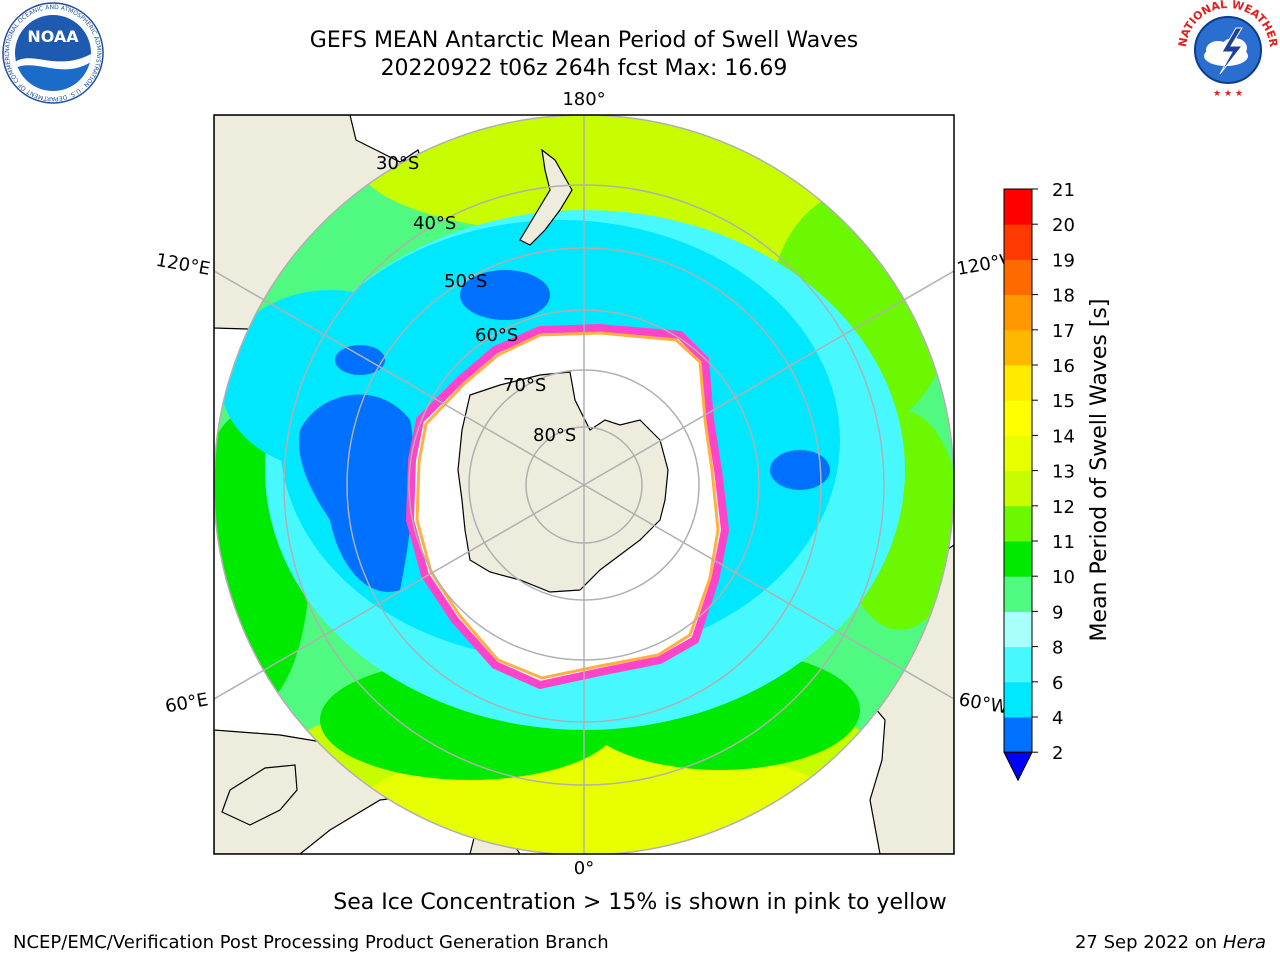 This screenshot has height=960, width=1280. I want to click on colorbar-tick-label: 10, so click(1063, 577).